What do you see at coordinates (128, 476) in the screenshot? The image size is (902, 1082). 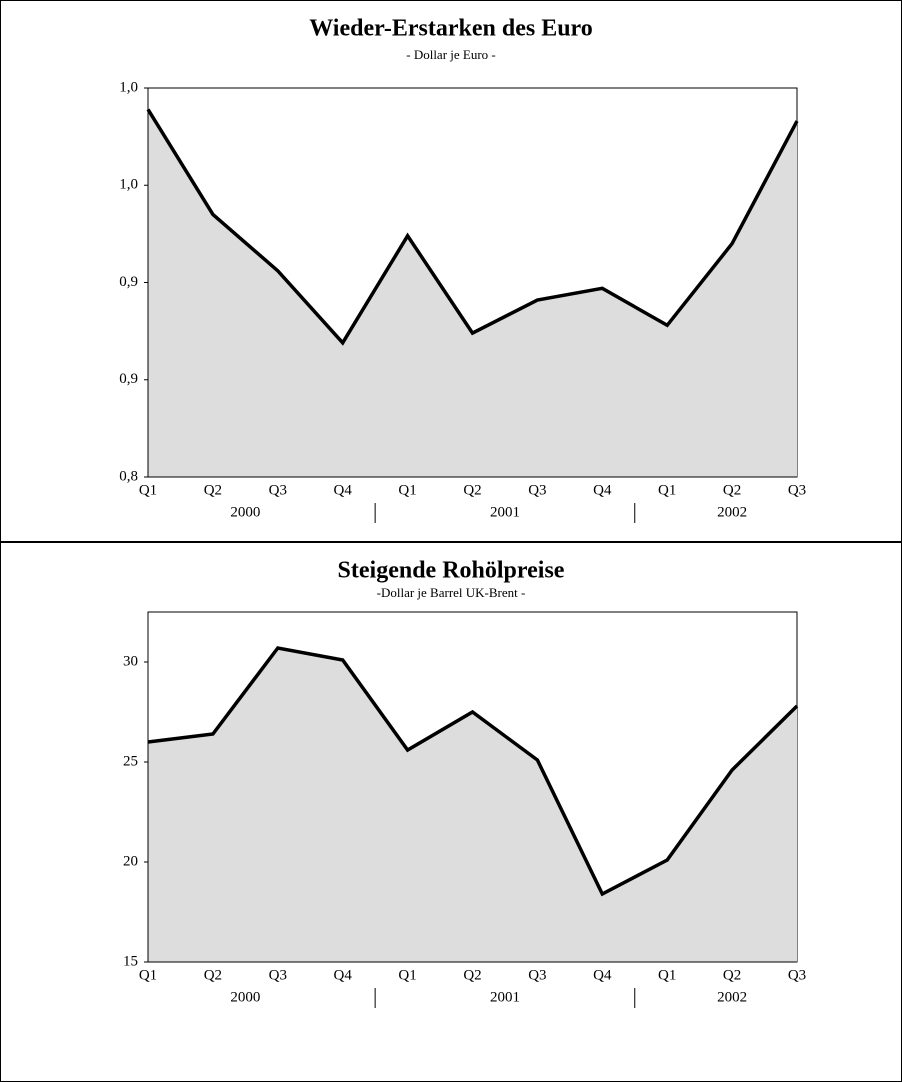 I see `y-tick-label: 0,8` at bounding box center [128, 476].